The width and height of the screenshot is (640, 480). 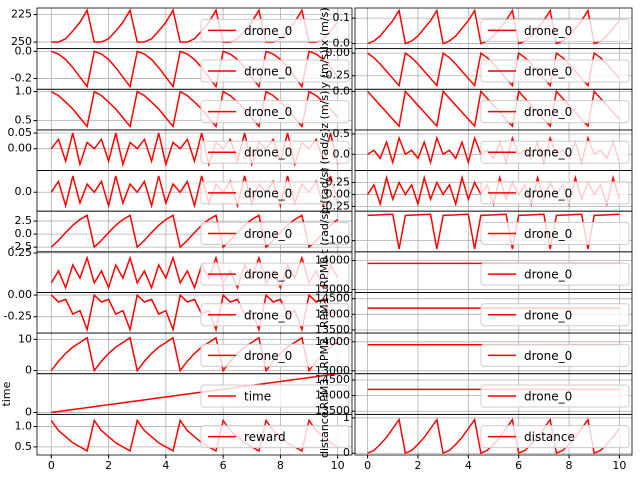 What do you see at coordinates (619, 465) in the screenshot?
I see `x-tick-label: 10` at bounding box center [619, 465].